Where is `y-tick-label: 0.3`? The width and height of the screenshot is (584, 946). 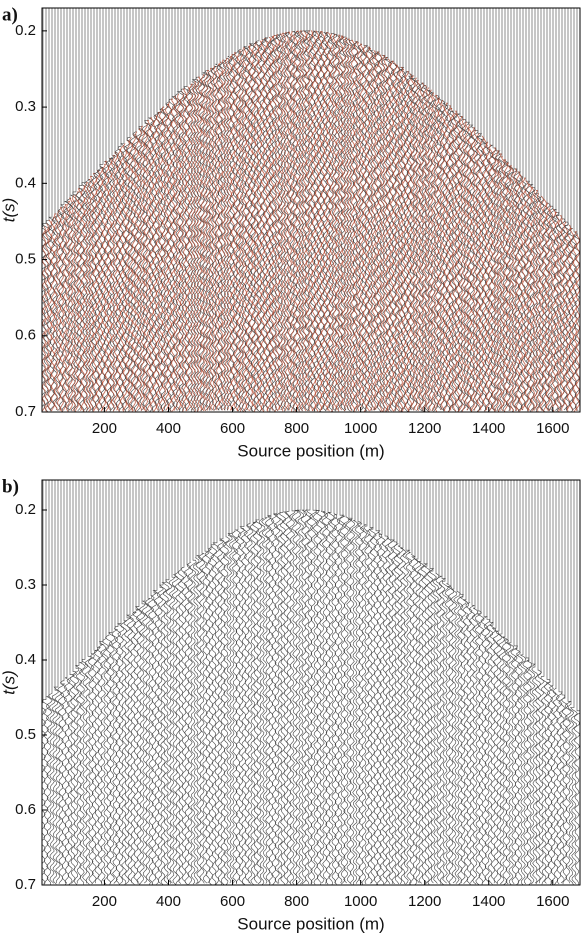 y-tick-label: 0.3 is located at coordinates (25, 106).